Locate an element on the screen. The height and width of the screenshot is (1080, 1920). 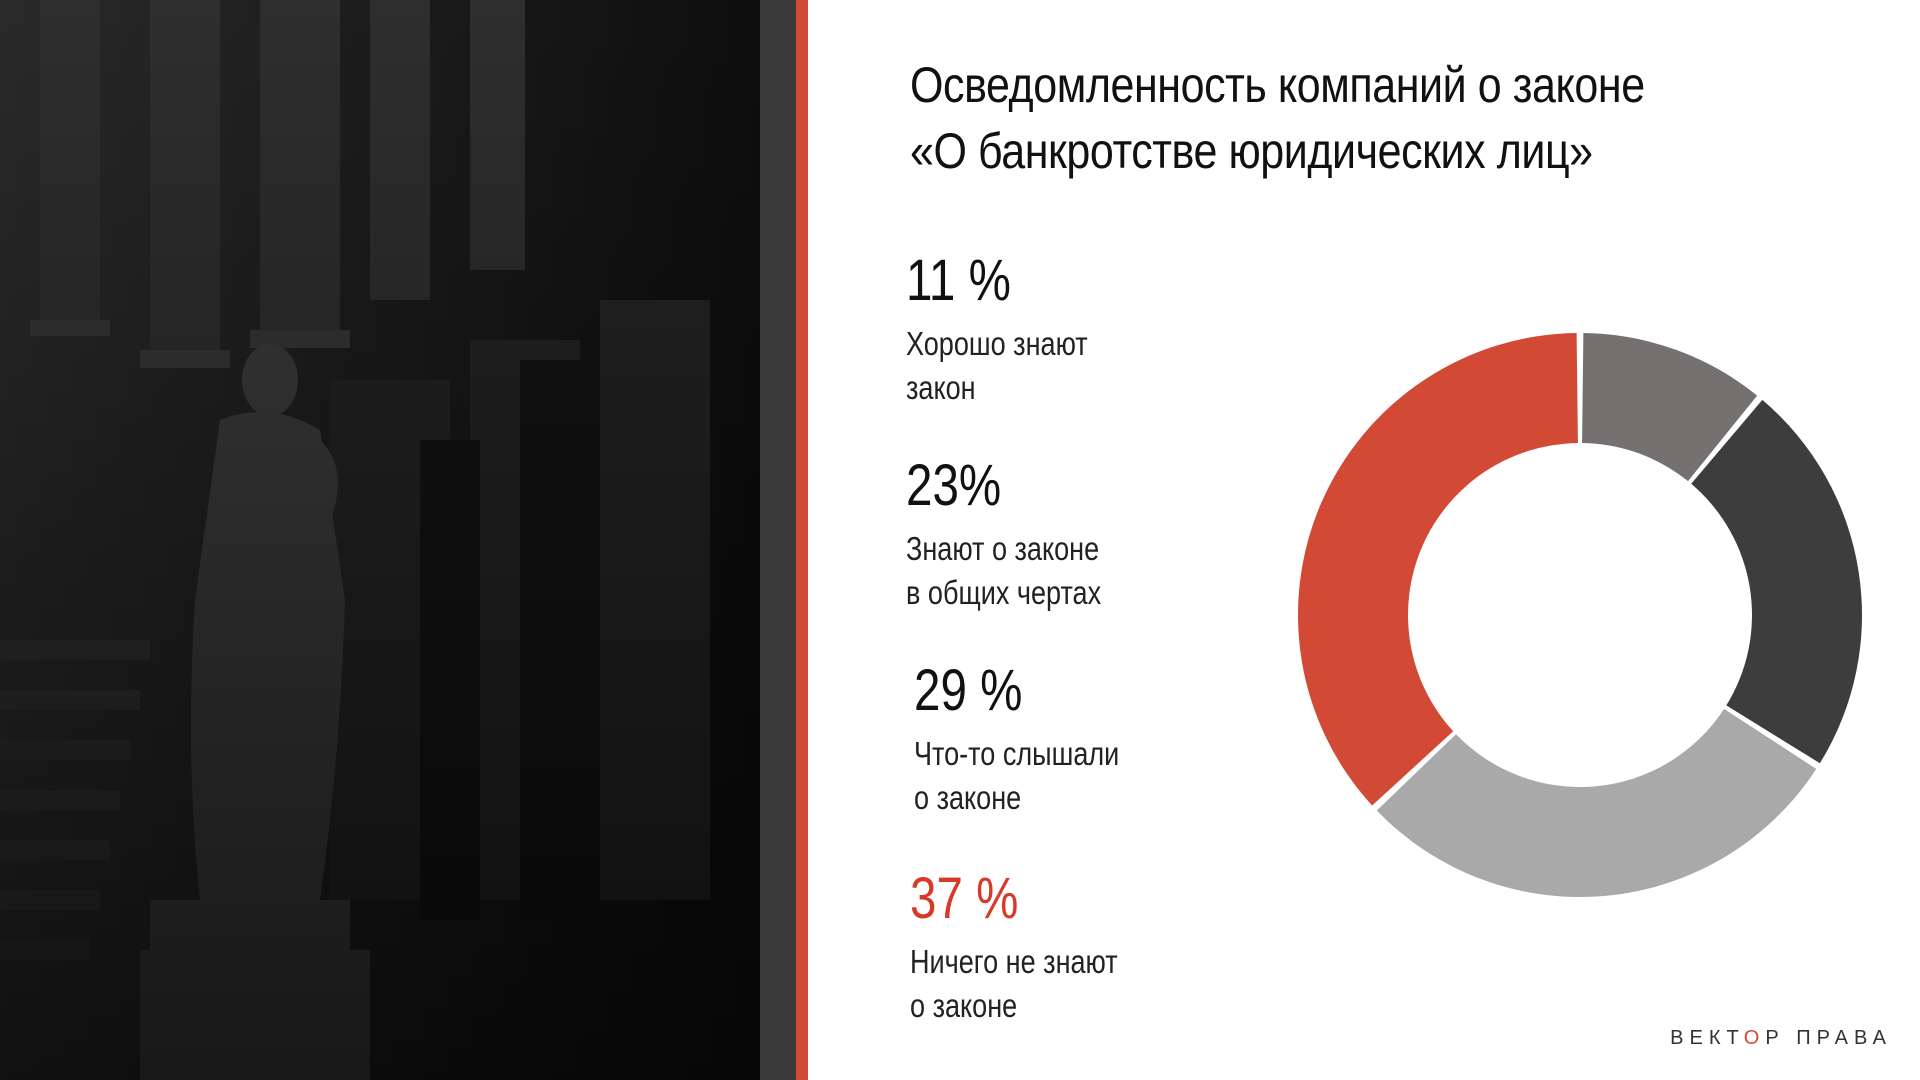
stat-line: Хорошо знают is located at coordinates (997, 343).